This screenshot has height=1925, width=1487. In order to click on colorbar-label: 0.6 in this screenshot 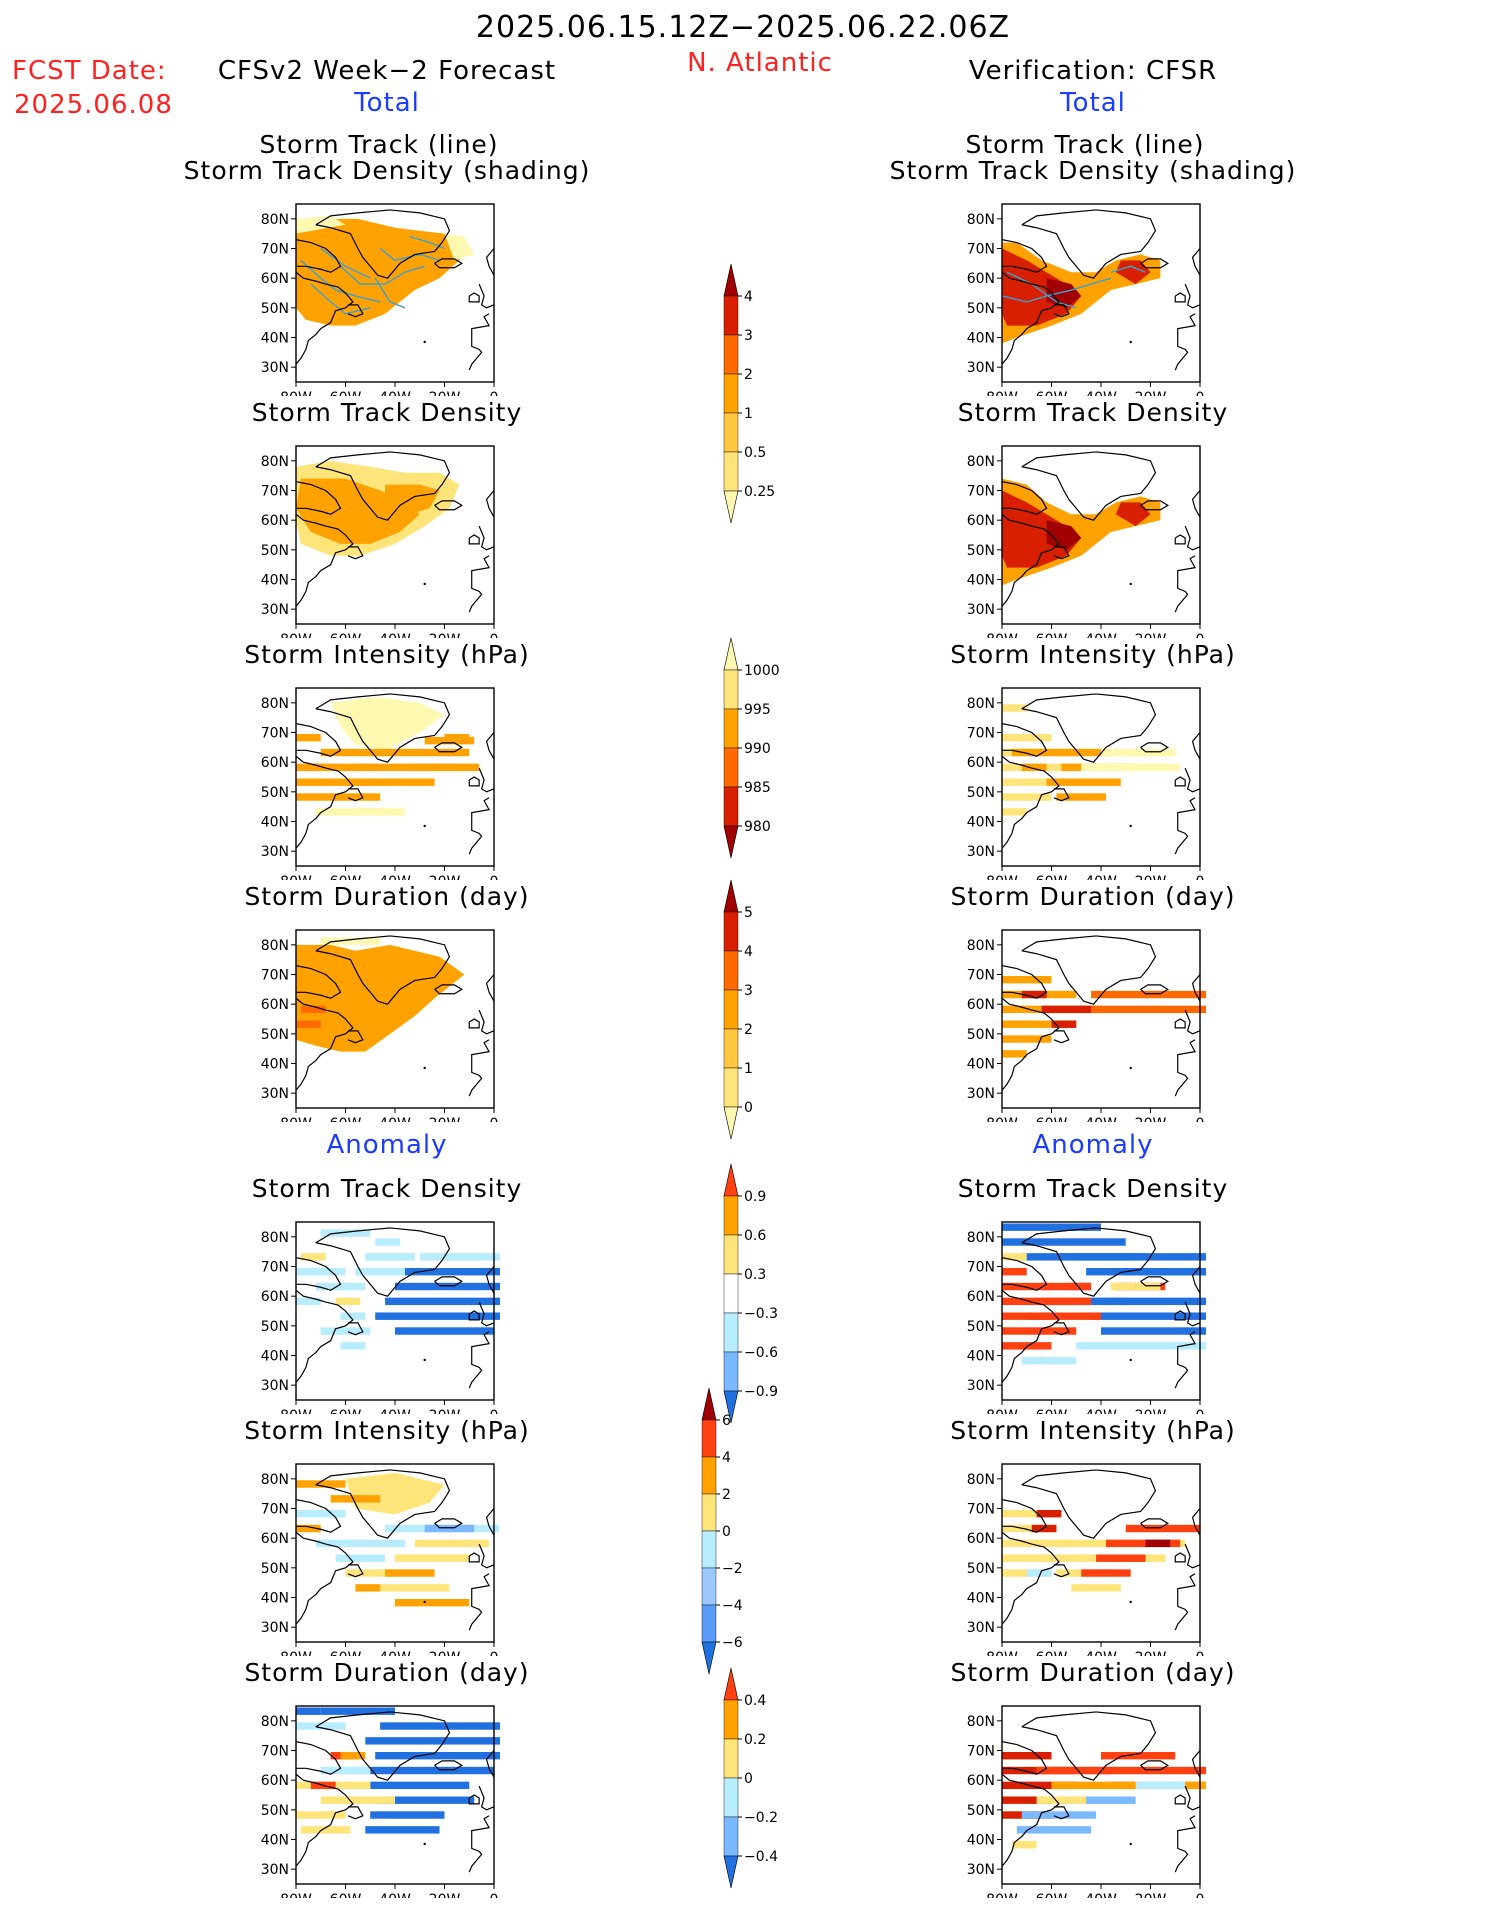, I will do `click(755, 1236)`.